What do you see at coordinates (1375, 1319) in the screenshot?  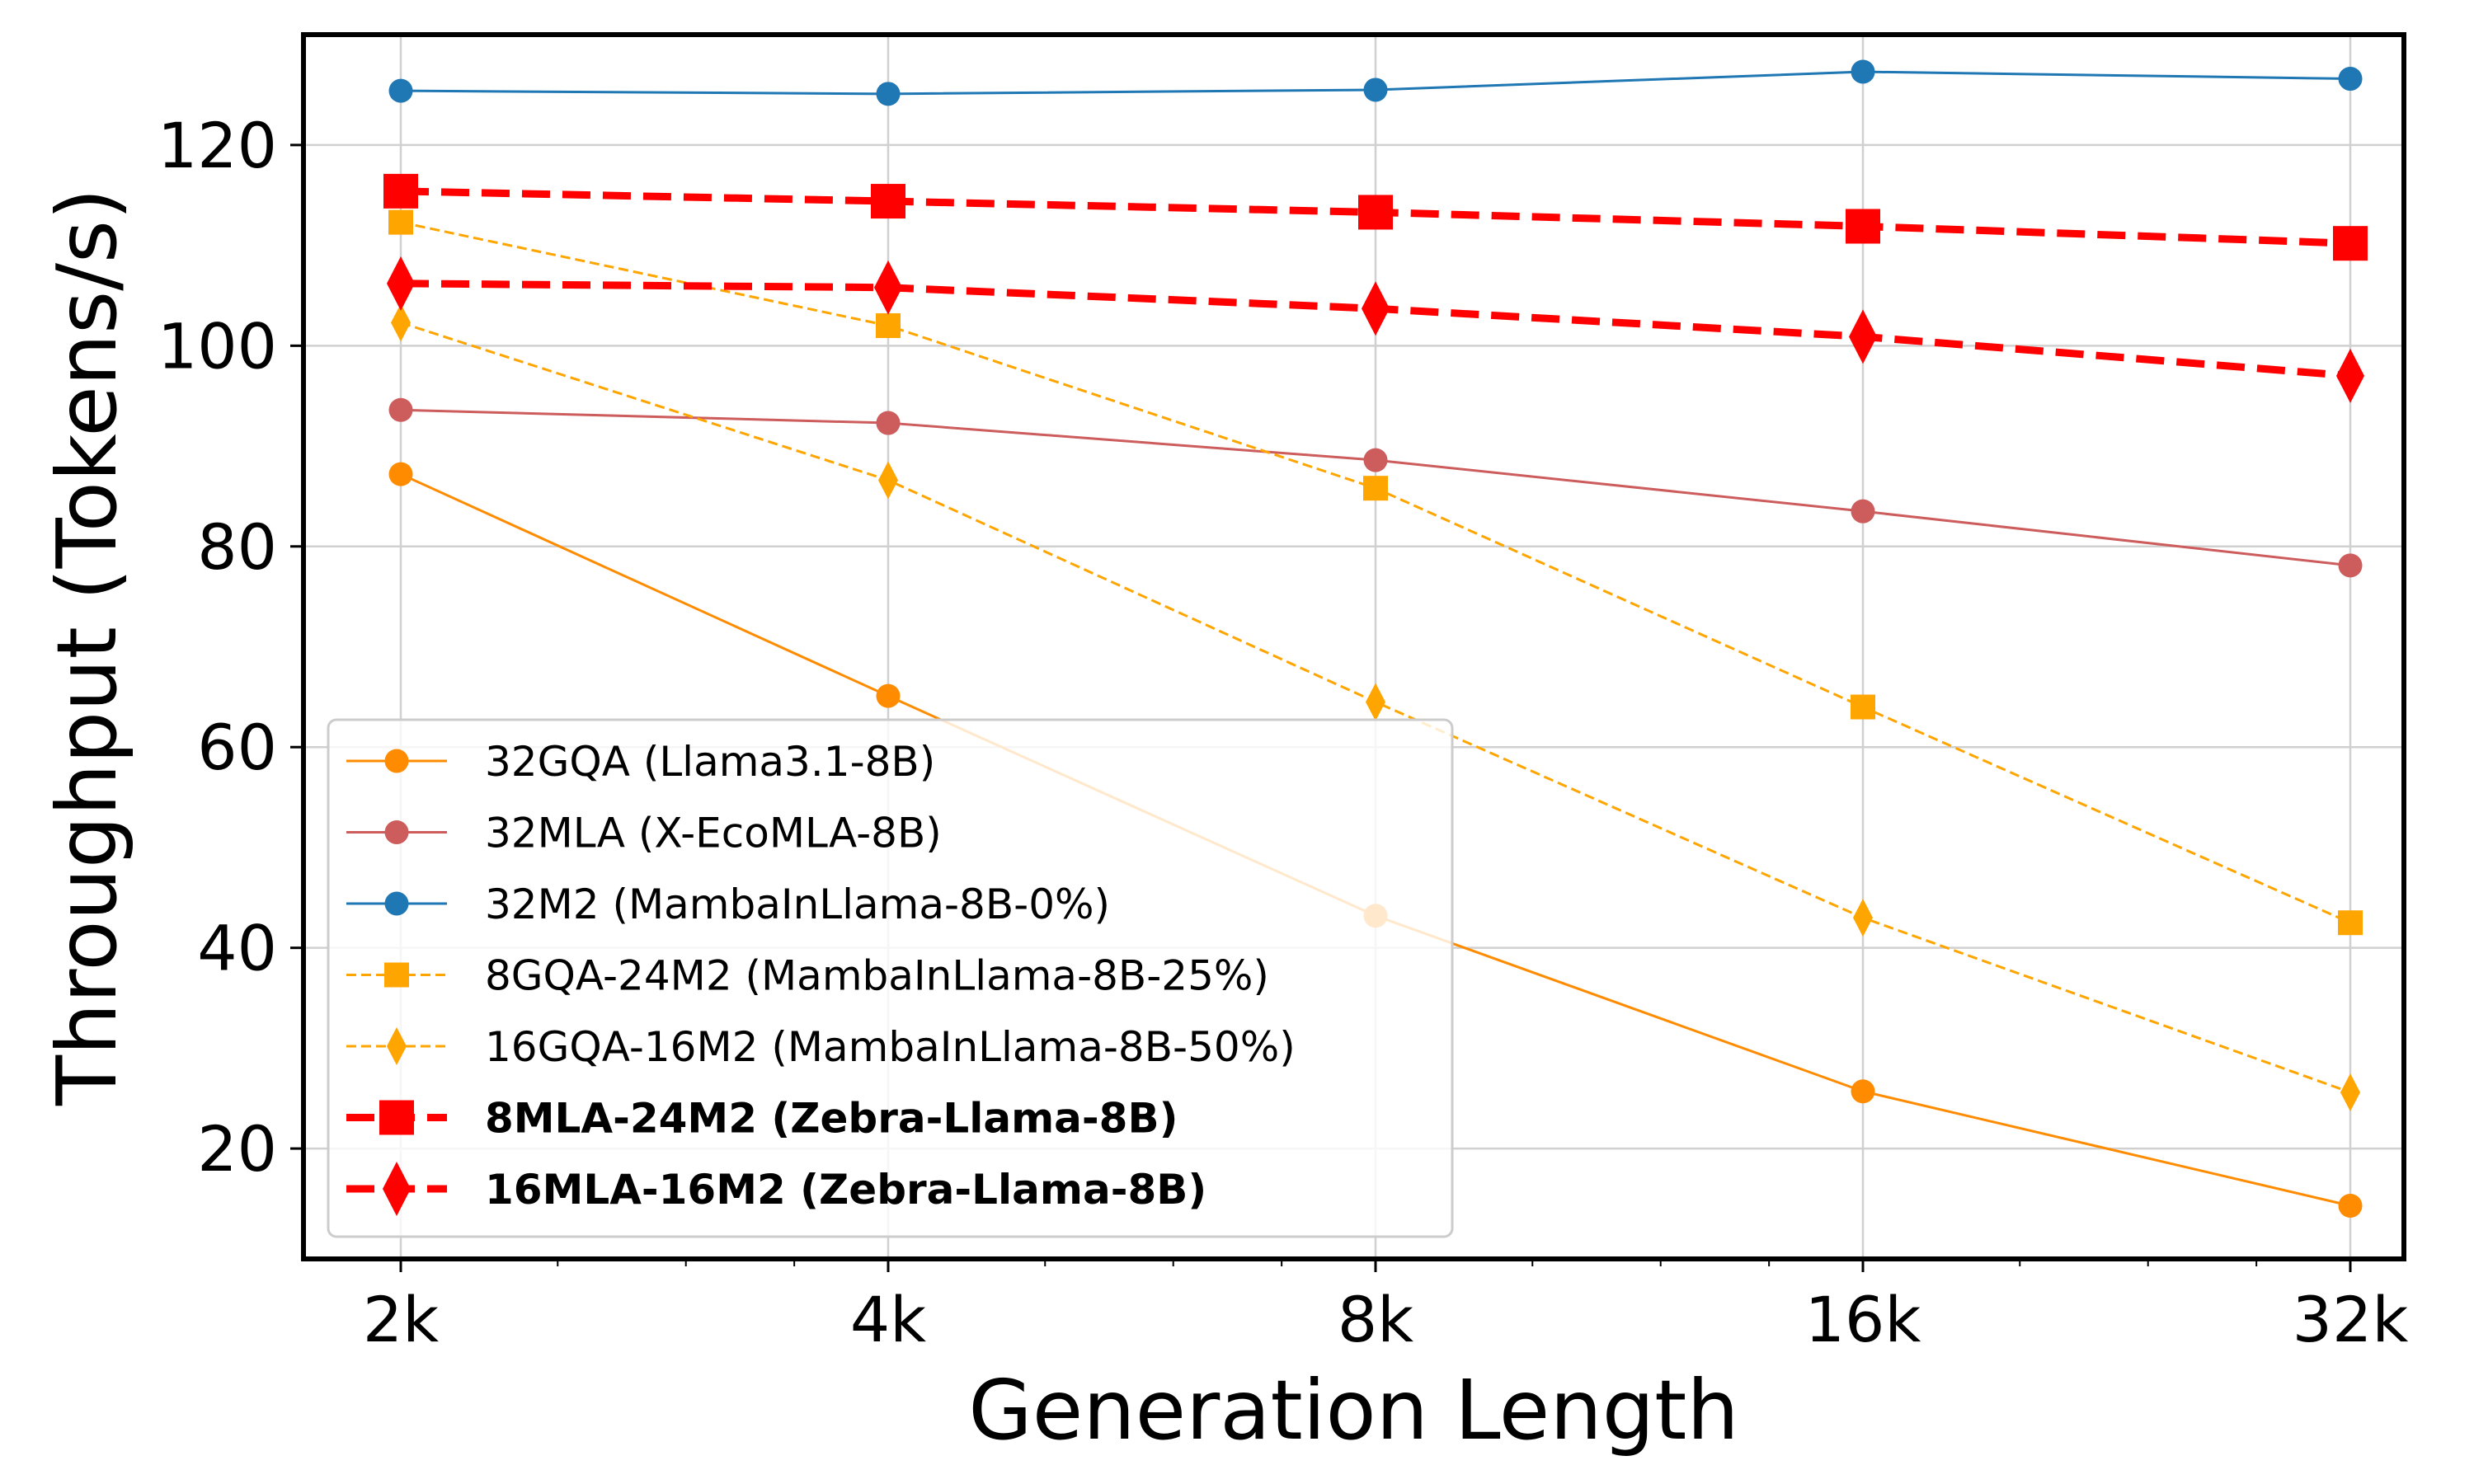 I see `x-tick-label: 8k` at bounding box center [1375, 1319].